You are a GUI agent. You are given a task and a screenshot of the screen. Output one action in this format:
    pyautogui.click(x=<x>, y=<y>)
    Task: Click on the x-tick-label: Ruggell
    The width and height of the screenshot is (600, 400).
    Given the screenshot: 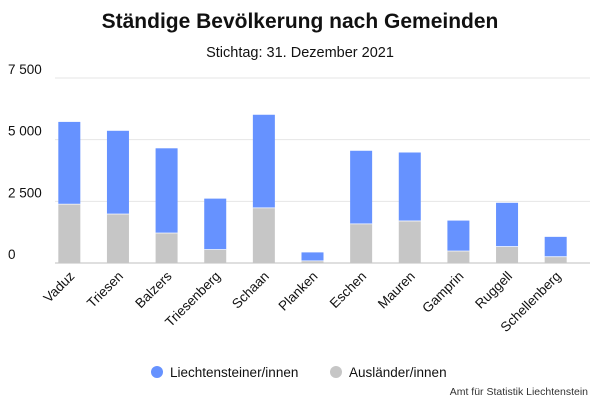 What is the action you would take?
    pyautogui.click(x=493, y=290)
    